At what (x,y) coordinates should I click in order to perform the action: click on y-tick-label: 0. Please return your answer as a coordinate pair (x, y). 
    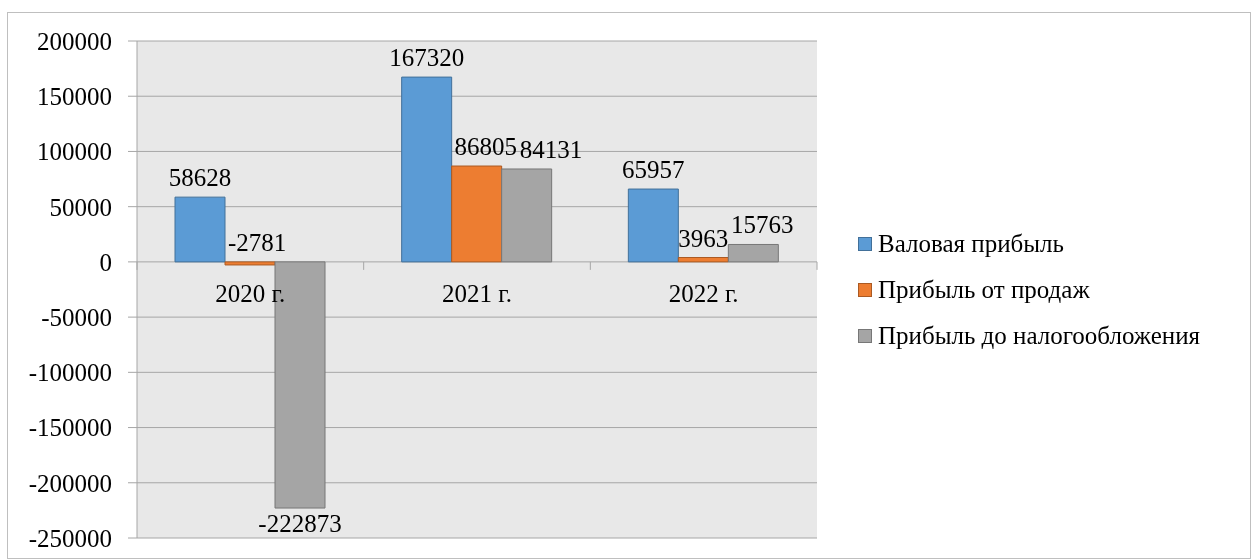
    Looking at the image, I should click on (105, 262).